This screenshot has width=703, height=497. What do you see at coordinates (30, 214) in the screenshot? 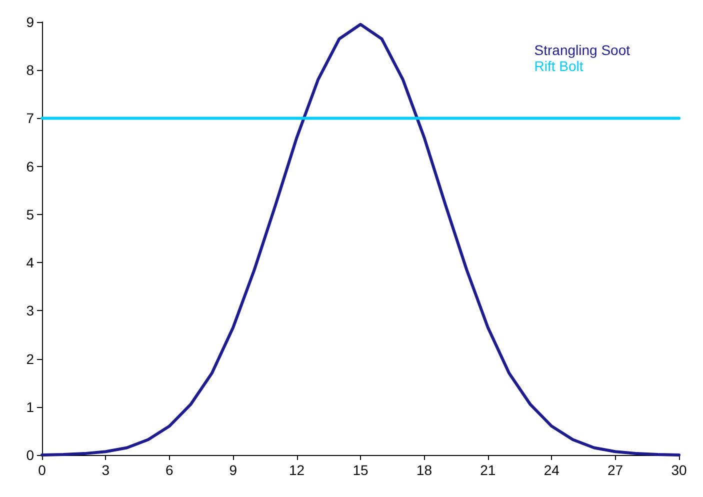
I see `y-tick-label: 5` at bounding box center [30, 214].